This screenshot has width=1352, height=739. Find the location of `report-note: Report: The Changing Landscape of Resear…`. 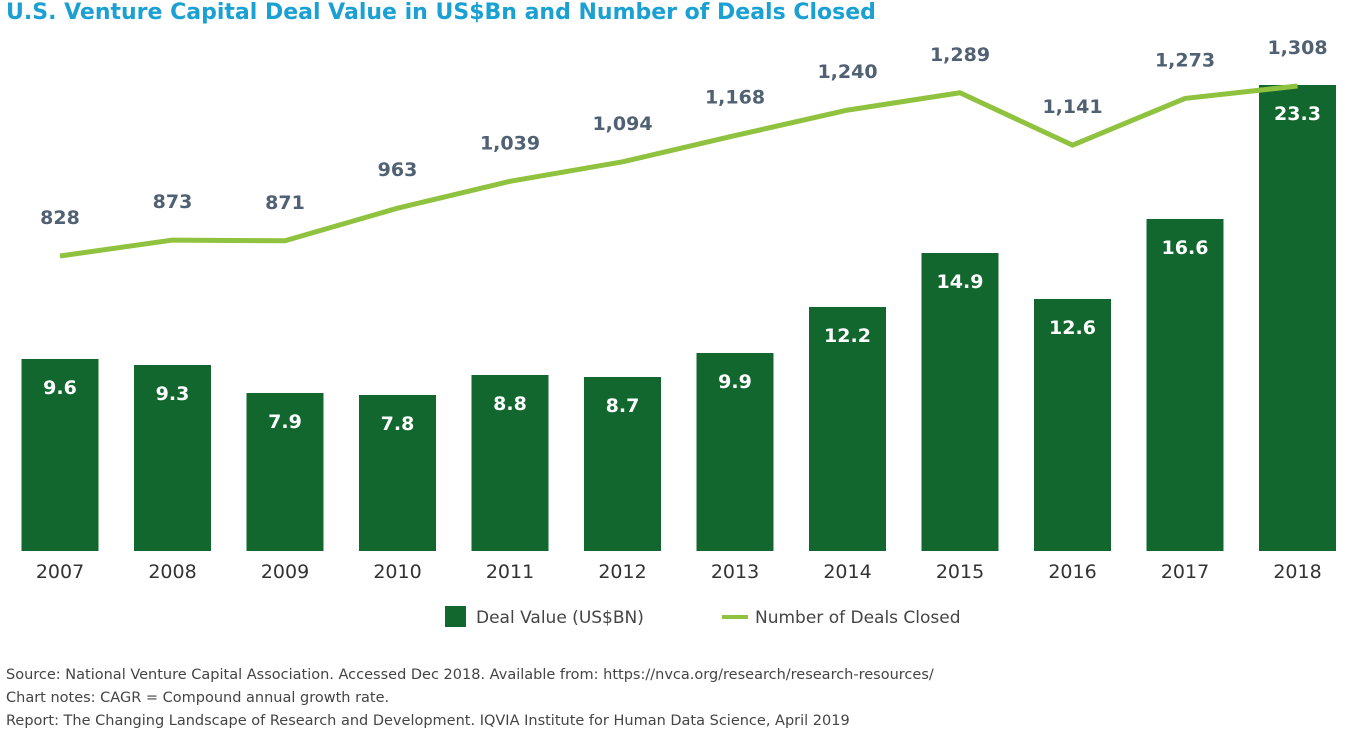

report-note: Report: The Changing Landscape of Resear… is located at coordinates (428, 721).